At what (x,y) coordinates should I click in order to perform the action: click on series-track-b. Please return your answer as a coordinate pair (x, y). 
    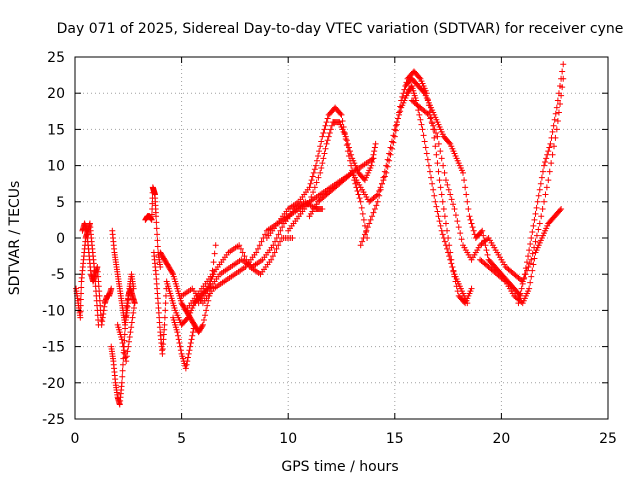
    Looking at the image, I should click on (97, 274).